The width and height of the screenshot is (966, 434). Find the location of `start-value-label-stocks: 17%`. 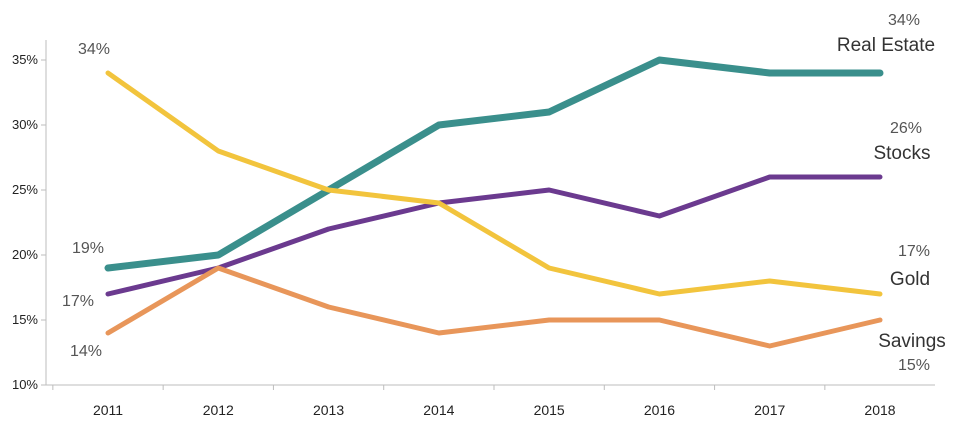

start-value-label-stocks: 17% is located at coordinates (78, 301).